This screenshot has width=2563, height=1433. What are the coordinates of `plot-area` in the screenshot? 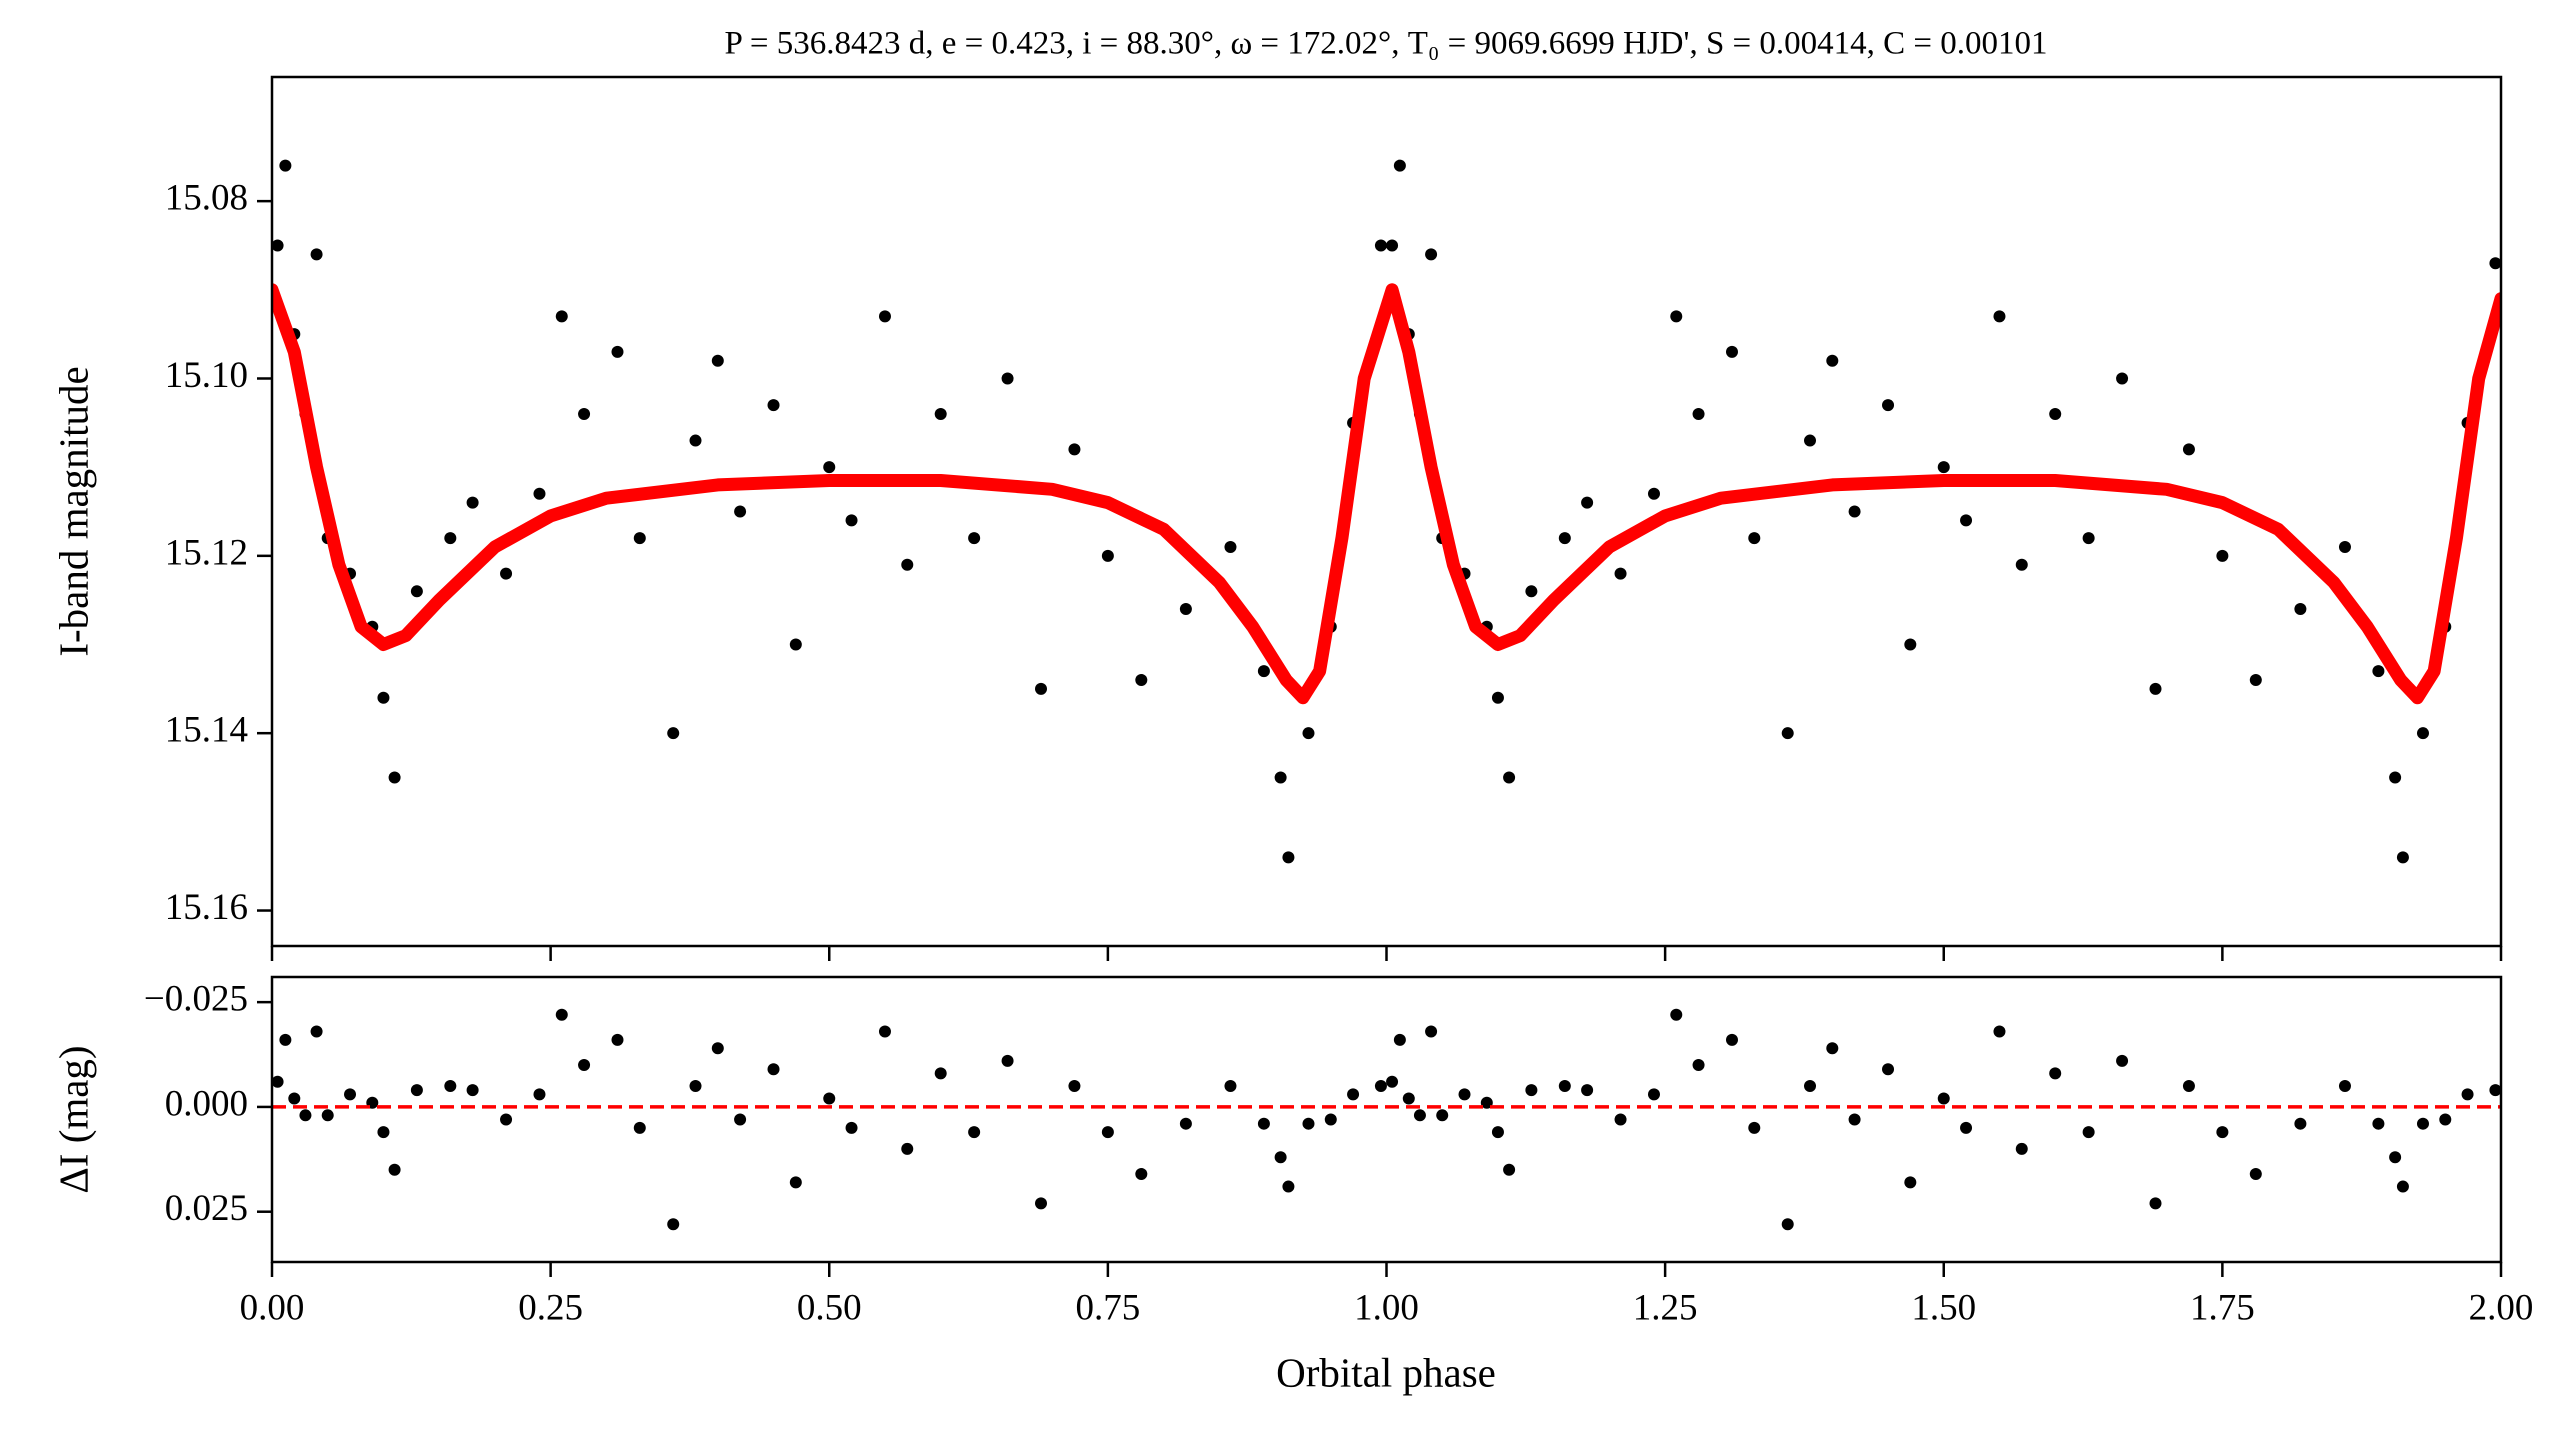 It's located at (1386, 1119).